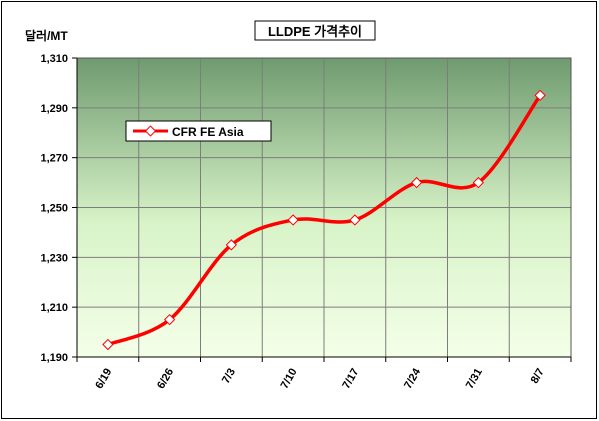 Image resolution: width=599 pixels, height=421 pixels. I want to click on y-tick-label: 1,250, so click(54, 209).